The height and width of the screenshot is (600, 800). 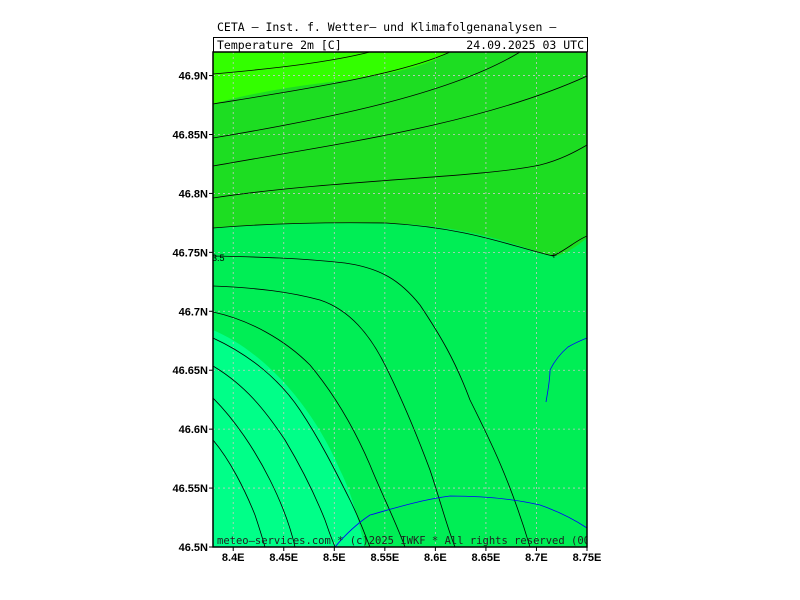 I want to click on lake-shoreline, so click(x=460, y=442).